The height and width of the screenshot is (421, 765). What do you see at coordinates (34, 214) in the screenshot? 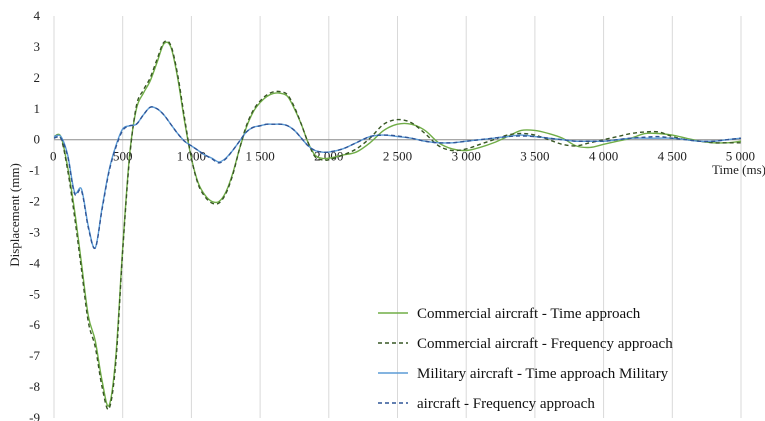
I see `y-tick-labels: 4 3 2 1 0 -1 -2 -3 -4 -5 -6 -7 -8 -9` at bounding box center [34, 214].